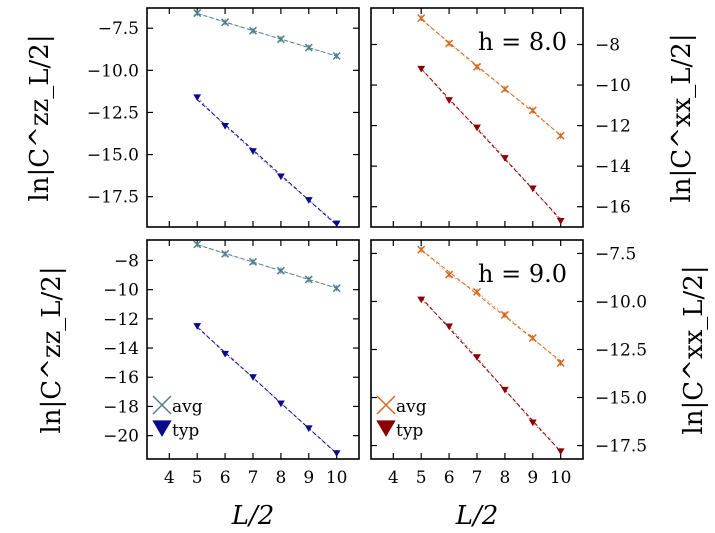 The width and height of the screenshot is (715, 533). I want to click on ylabel-left-bottom: ln|C^zz_L/2|, so click(52, 349).